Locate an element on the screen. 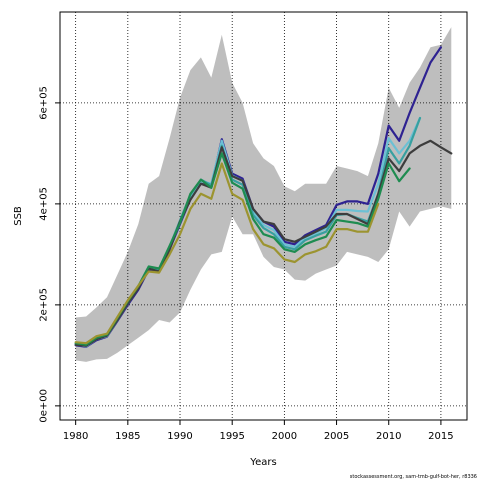 The width and height of the screenshot is (480, 480). y-tick-label: 2e+05 is located at coordinates (44, 305).